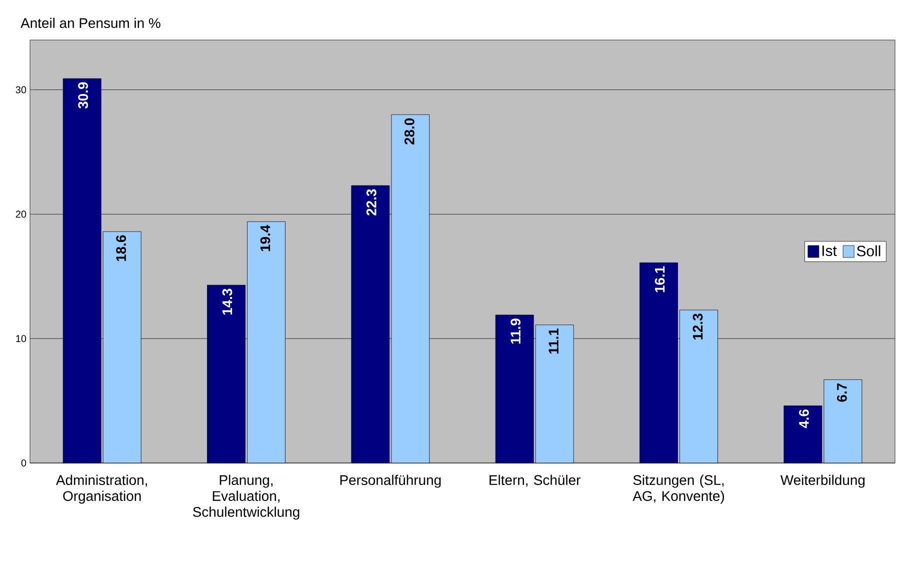 This screenshot has width=905, height=565. Describe the element at coordinates (90, 23) in the screenshot. I see `y-axis-title: Anteil an Pensum in %` at that location.